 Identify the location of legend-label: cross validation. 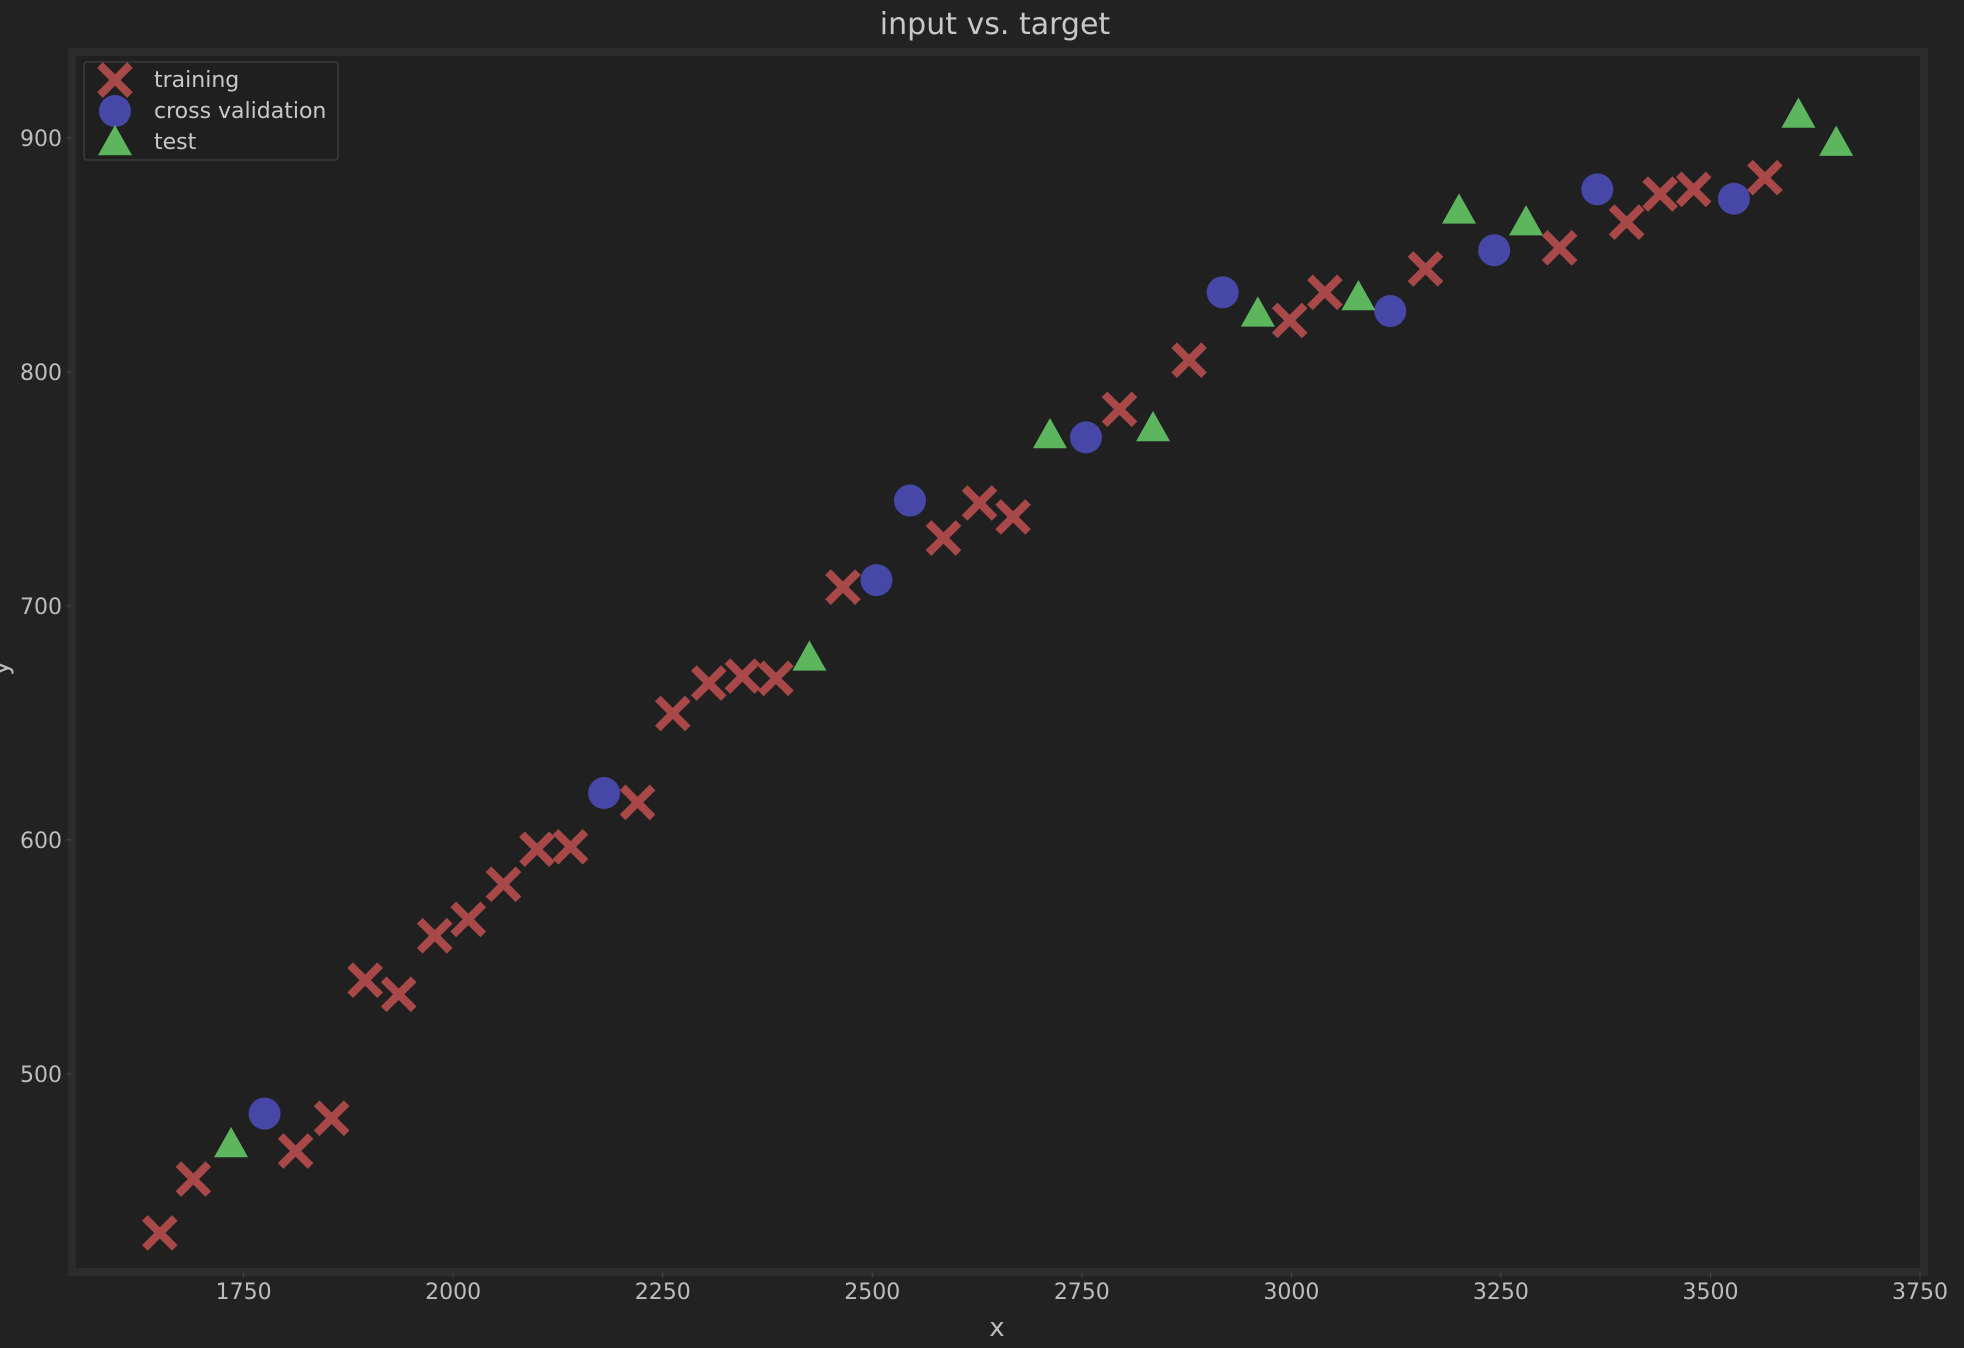
(240, 111).